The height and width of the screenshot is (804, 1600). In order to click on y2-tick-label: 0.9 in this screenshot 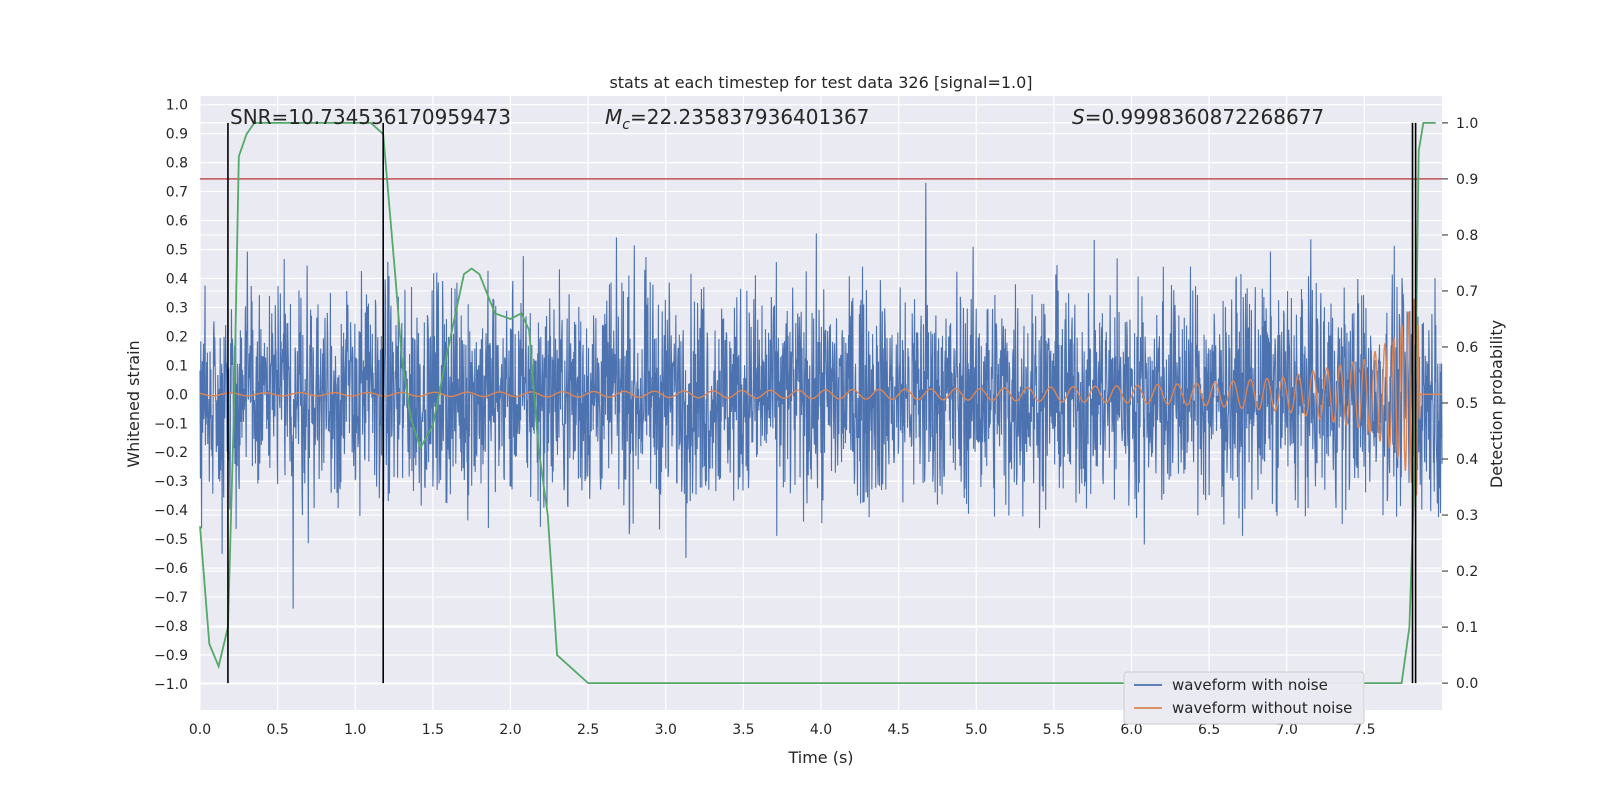, I will do `click(1467, 180)`.